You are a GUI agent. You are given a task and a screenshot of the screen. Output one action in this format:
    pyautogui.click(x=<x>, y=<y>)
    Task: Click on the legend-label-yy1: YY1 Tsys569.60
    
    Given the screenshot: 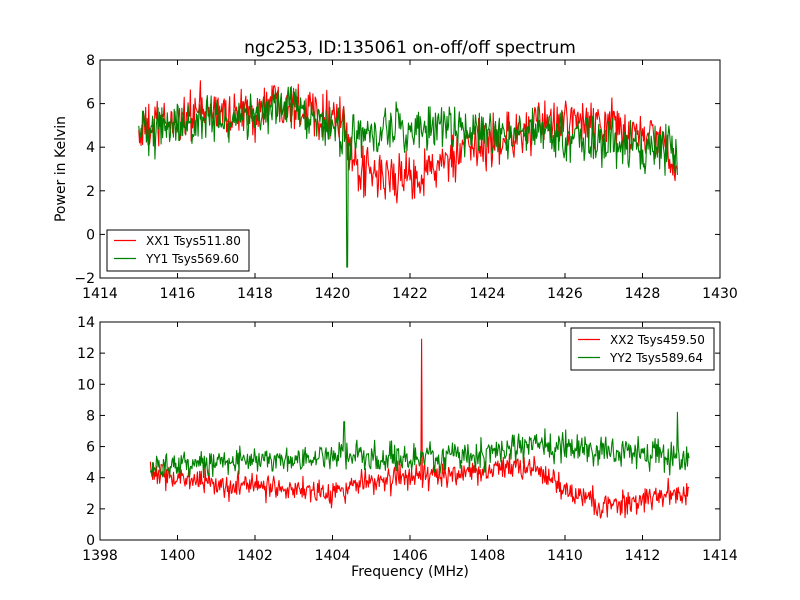 What is the action you would take?
    pyautogui.click(x=192, y=259)
    